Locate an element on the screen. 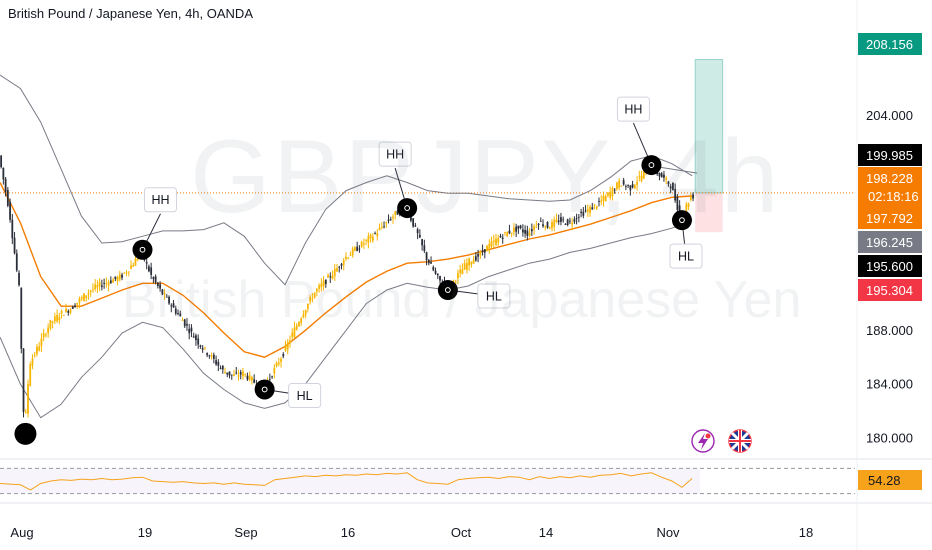 Image resolution: width=932 pixels, height=550 pixels. rsi-band is located at coordinates (350, 481).